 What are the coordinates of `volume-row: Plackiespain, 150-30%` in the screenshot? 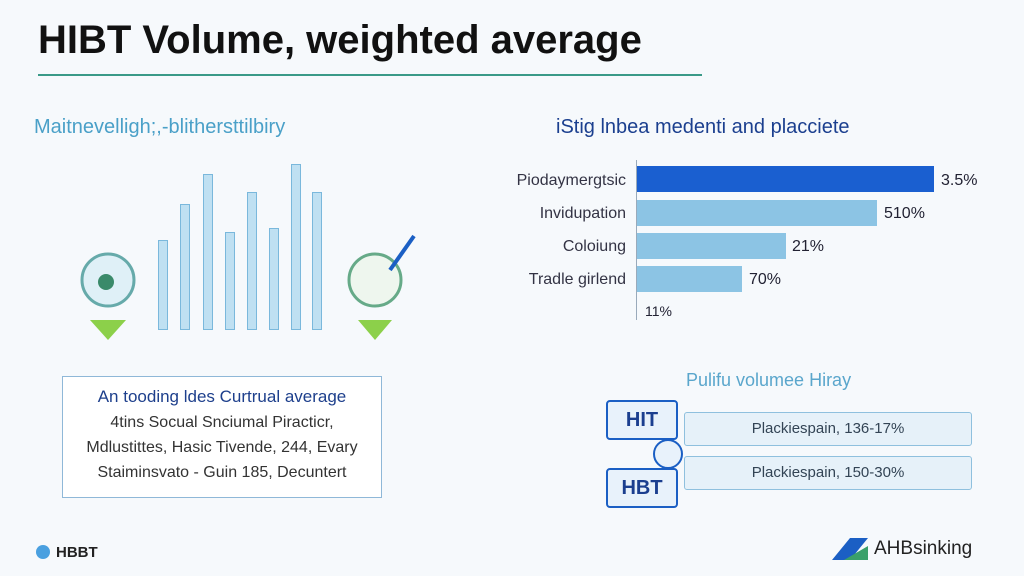 It's located at (828, 473).